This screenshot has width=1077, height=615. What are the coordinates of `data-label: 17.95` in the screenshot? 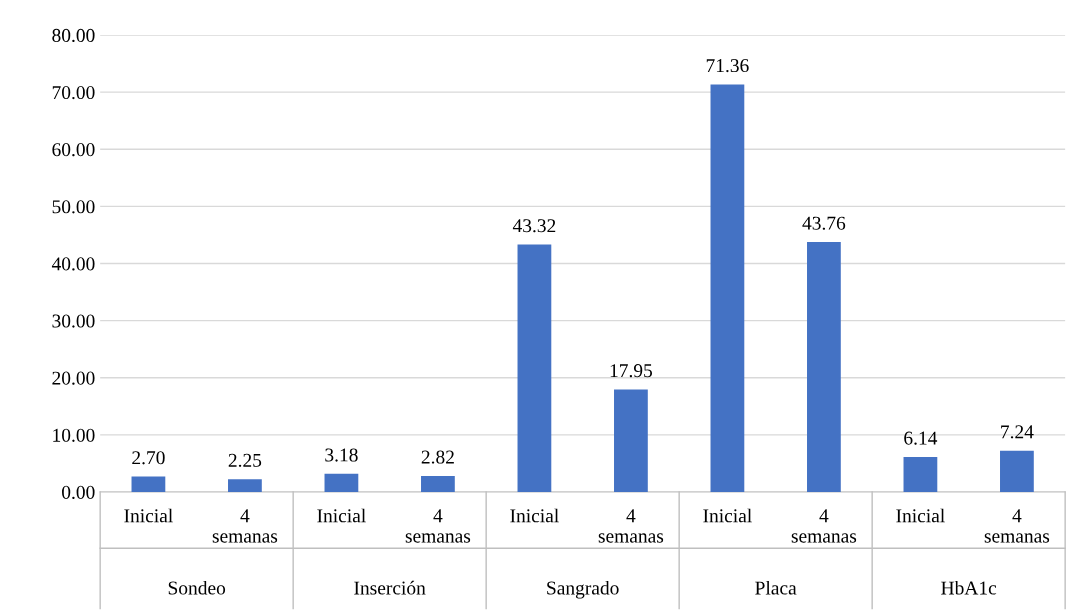 It's located at (631, 371).